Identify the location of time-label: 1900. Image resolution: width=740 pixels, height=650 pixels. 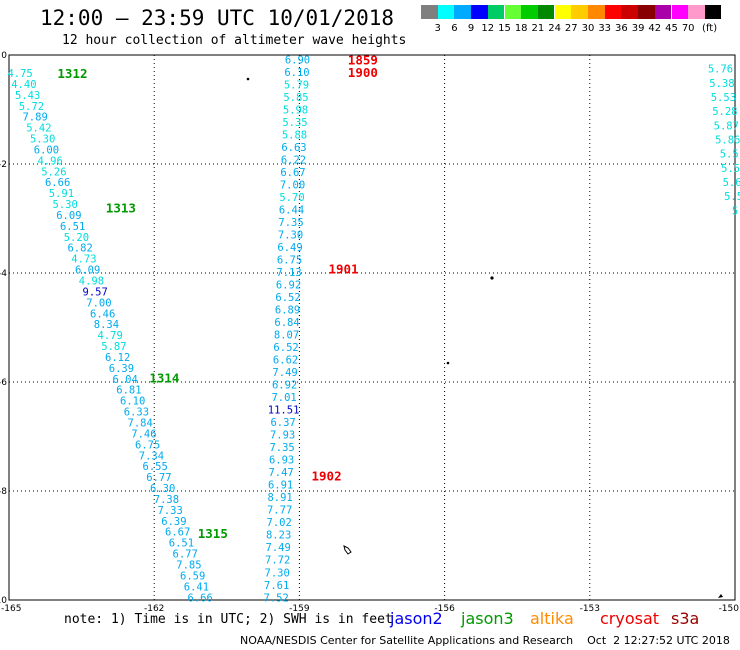
(363, 72).